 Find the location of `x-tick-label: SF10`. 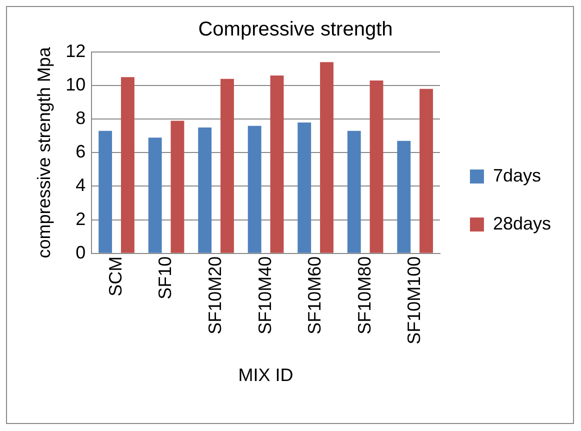

x-tick-label: SF10 is located at coordinates (165, 278).